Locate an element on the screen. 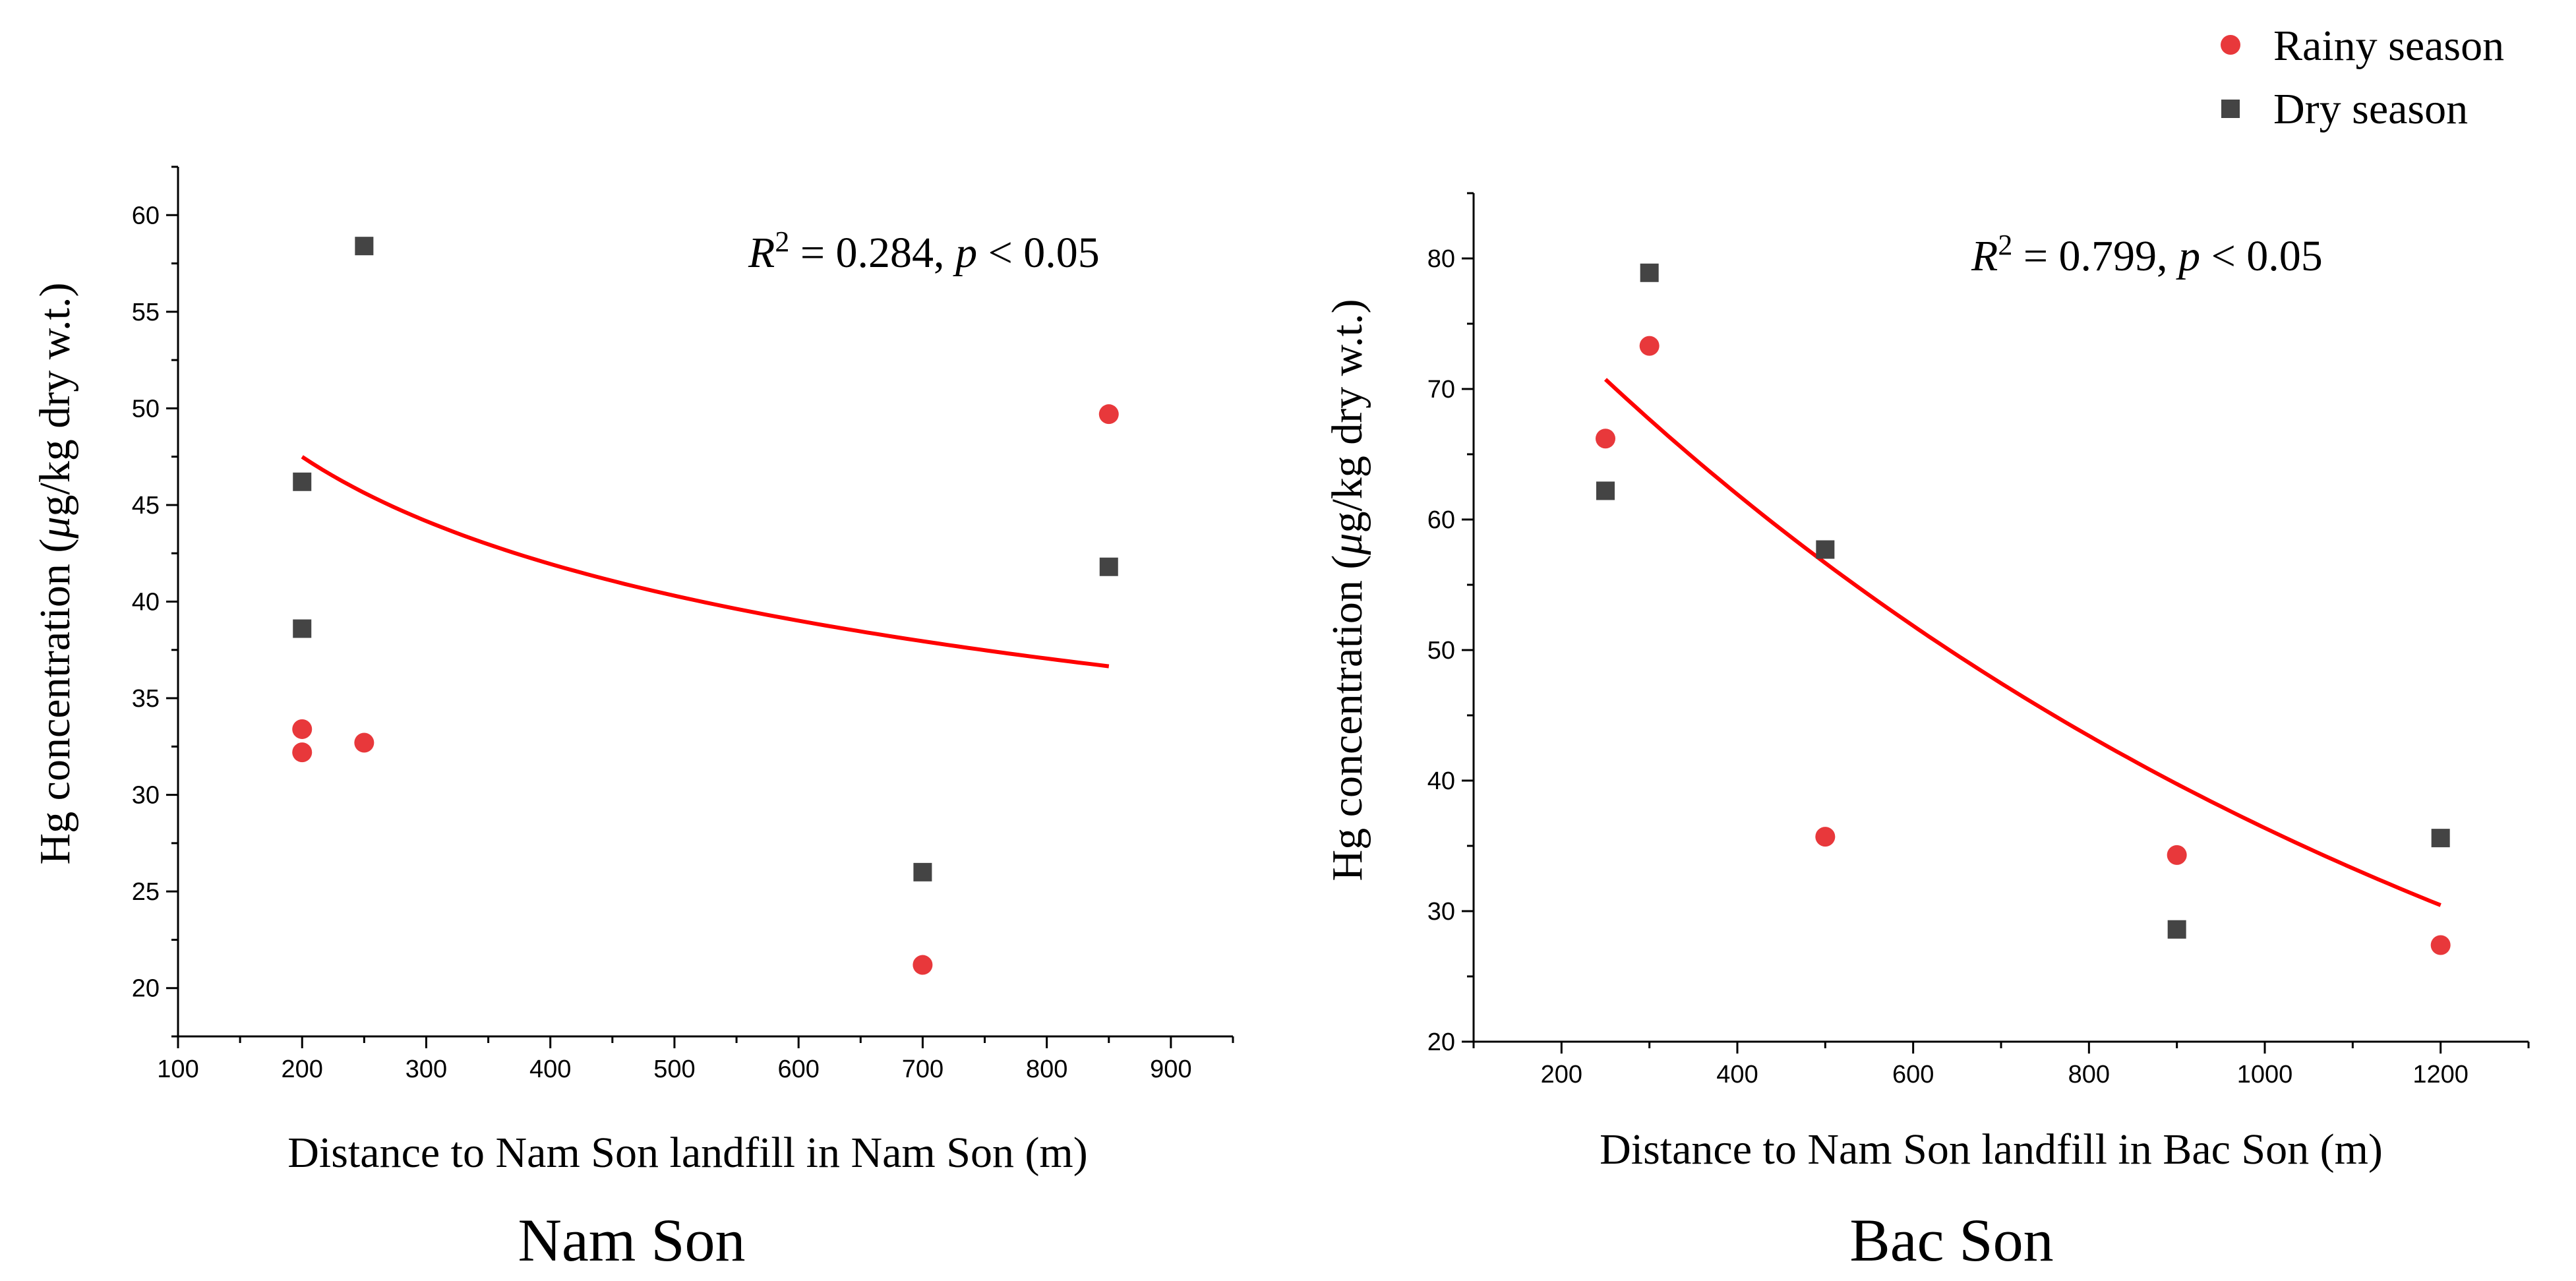 Image resolution: width=2576 pixels, height=1281 pixels. panel-caption: Bac Son is located at coordinates (1951, 1240).